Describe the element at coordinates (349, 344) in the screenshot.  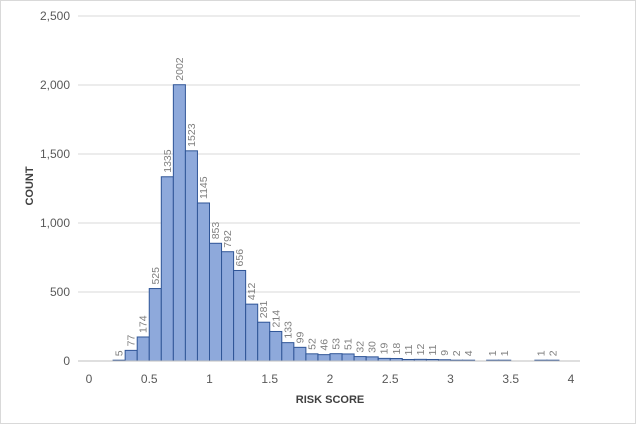
I see `bar-data-label: 51` at that location.